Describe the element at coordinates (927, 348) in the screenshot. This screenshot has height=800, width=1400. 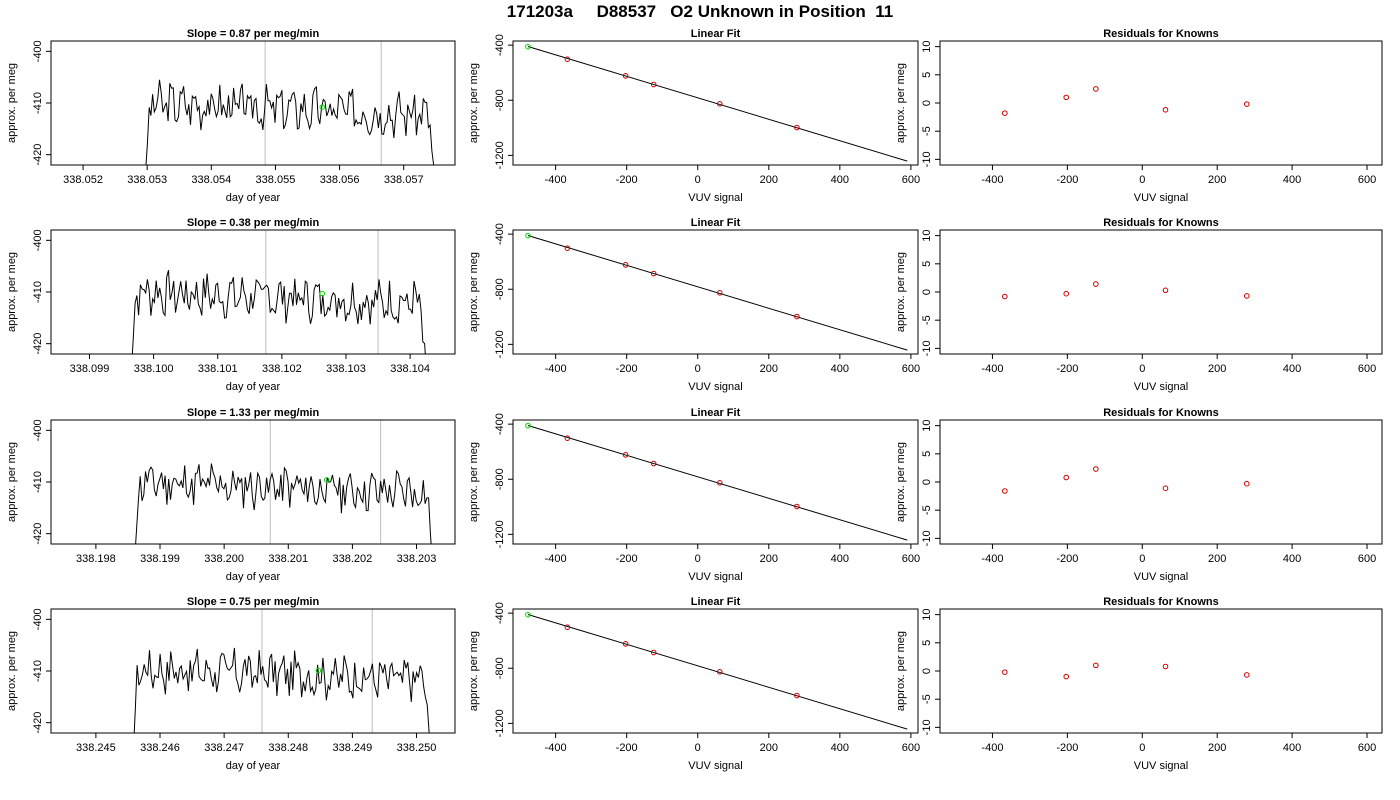
I see `y-tick-label: -10` at that location.